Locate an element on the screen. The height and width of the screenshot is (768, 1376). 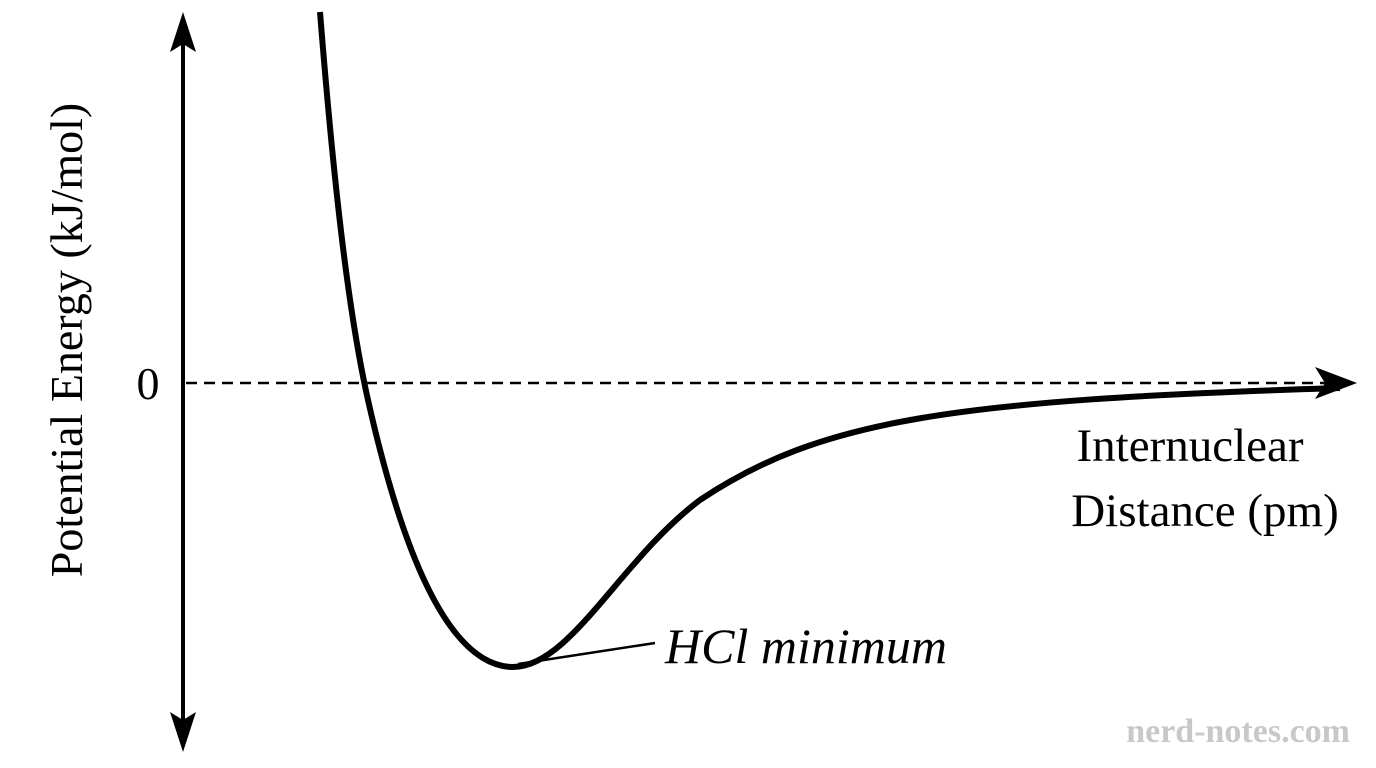
x-axis-label: Internuclear is located at coordinates (1189, 446).